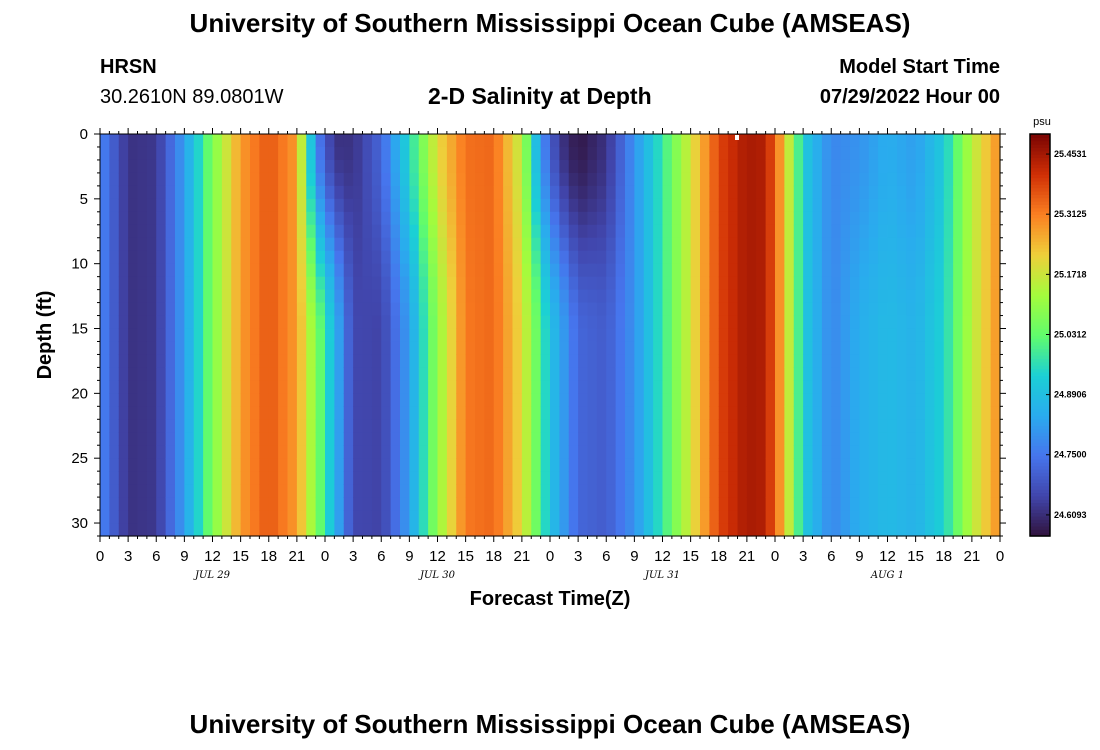 The image size is (1100, 750). I want to click on x-tick-label: 15, so click(465, 556).